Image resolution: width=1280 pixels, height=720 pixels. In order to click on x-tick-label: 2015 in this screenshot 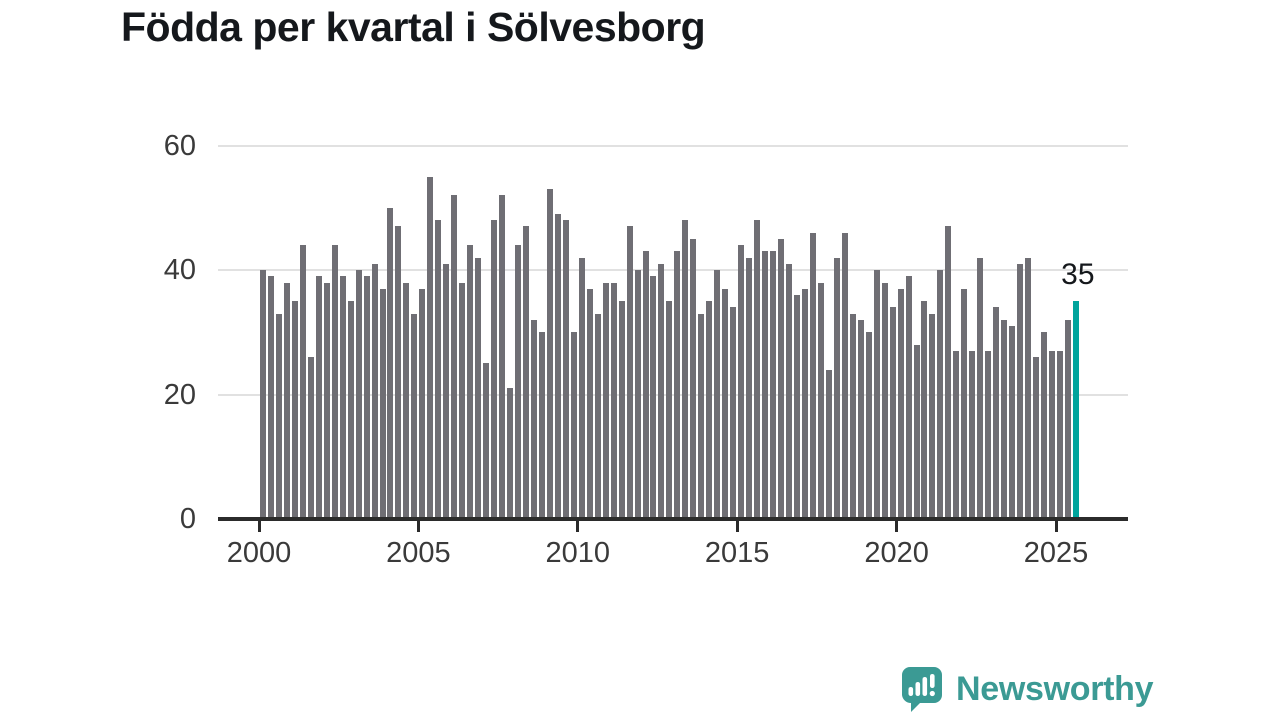, I will do `click(737, 553)`.